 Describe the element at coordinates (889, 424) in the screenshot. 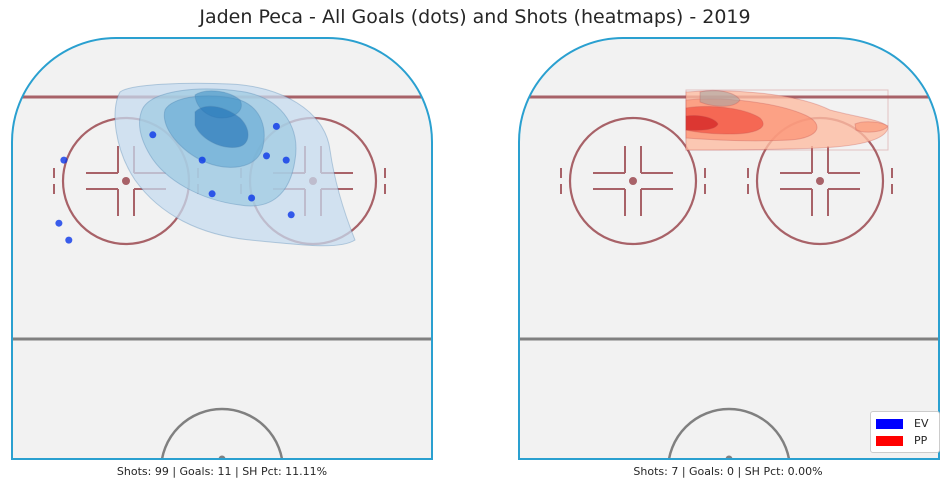

I see `legend-swatch-ev` at that location.